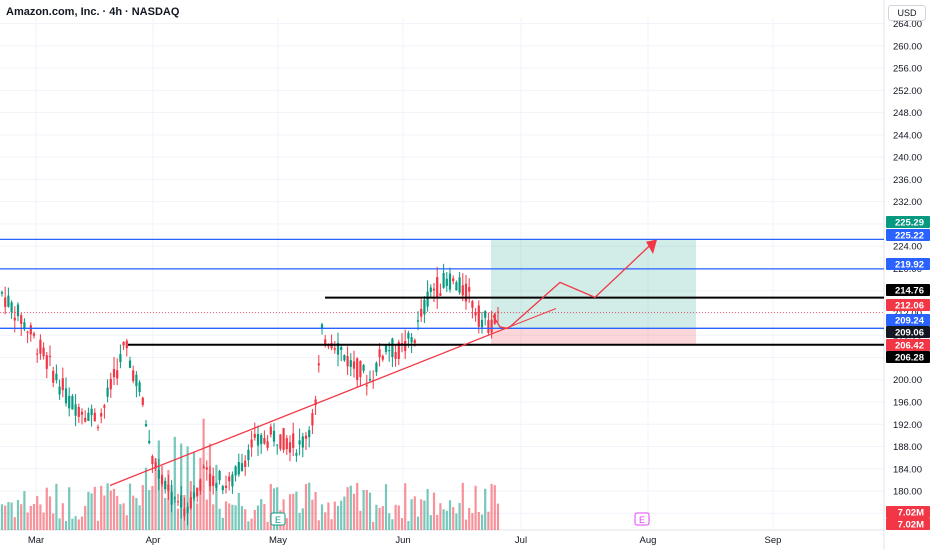  I want to click on y-tick-label: 200.00, so click(907, 380).